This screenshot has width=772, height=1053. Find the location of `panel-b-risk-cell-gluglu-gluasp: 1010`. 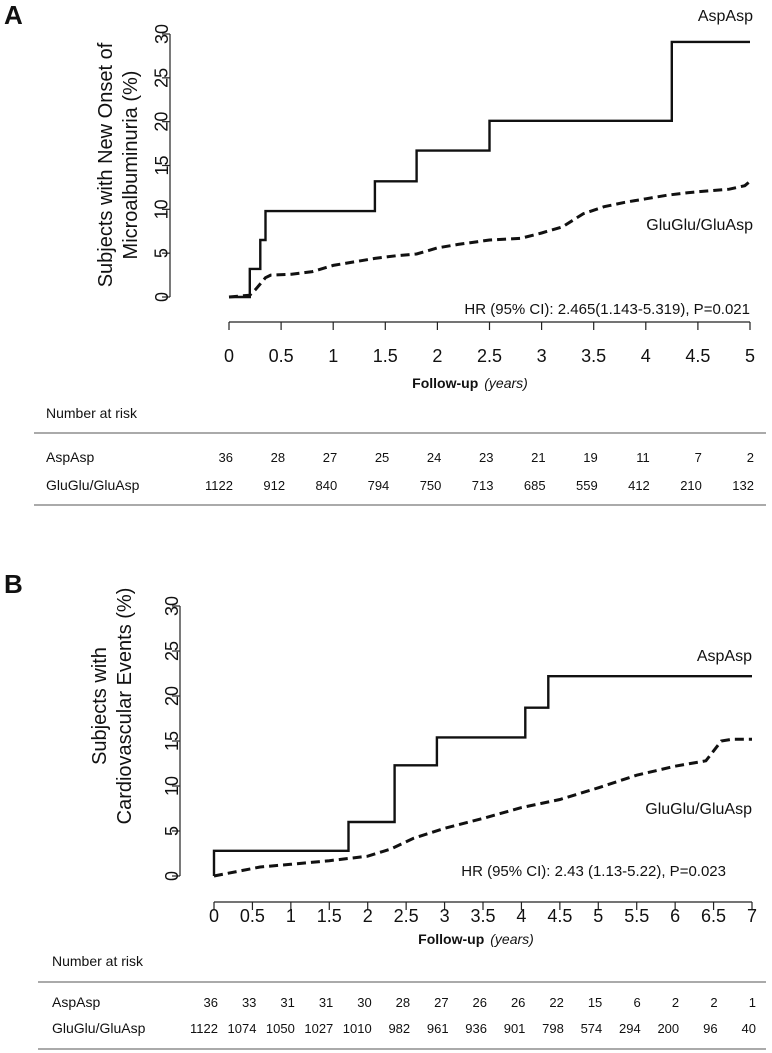

panel-b-risk-cell-gluglu-gluasp: 1010 is located at coordinates (357, 1028).